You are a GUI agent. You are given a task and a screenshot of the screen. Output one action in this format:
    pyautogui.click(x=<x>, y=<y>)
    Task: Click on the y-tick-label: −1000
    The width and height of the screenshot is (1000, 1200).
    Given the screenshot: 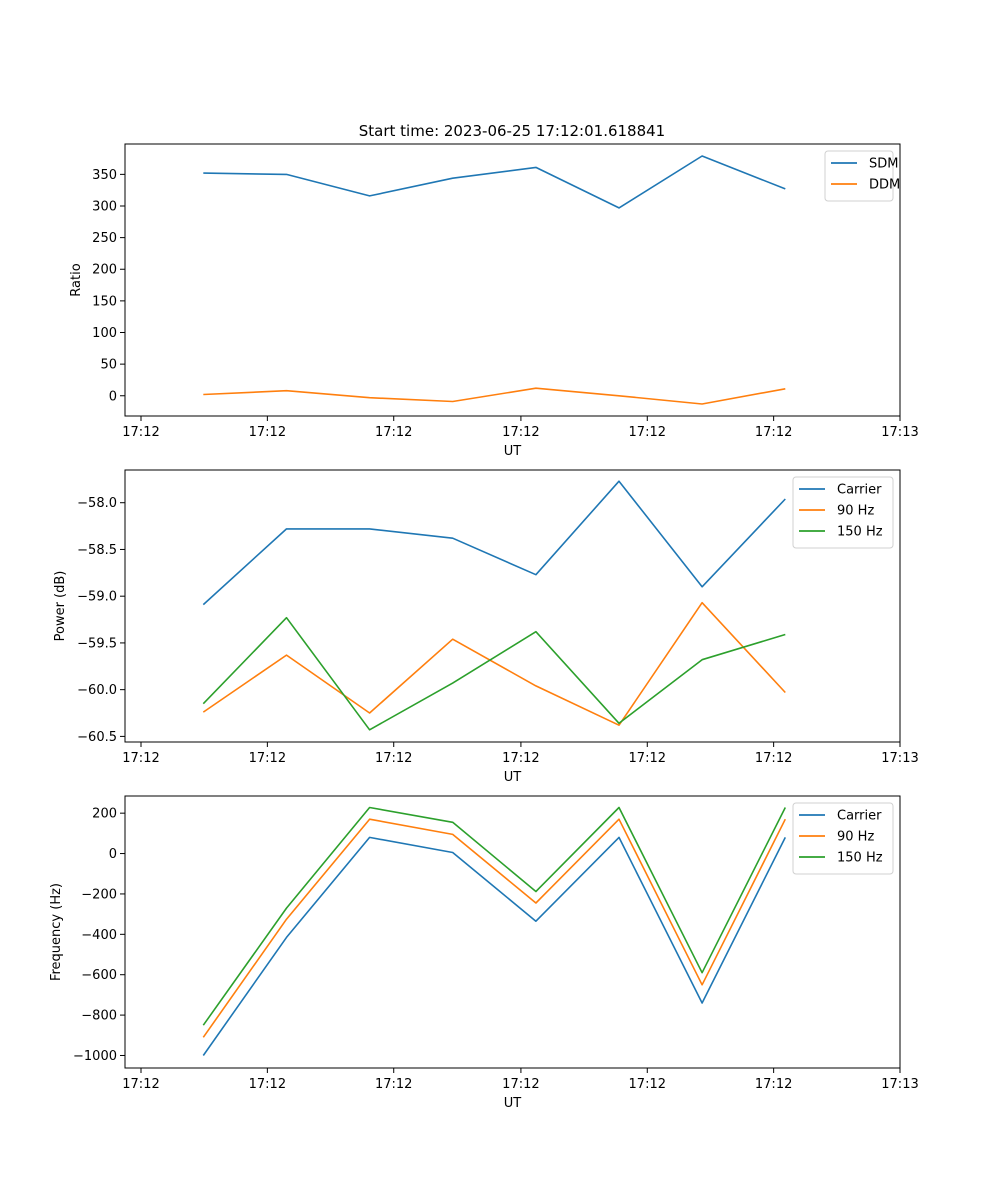 What is the action you would take?
    pyautogui.click(x=95, y=1056)
    